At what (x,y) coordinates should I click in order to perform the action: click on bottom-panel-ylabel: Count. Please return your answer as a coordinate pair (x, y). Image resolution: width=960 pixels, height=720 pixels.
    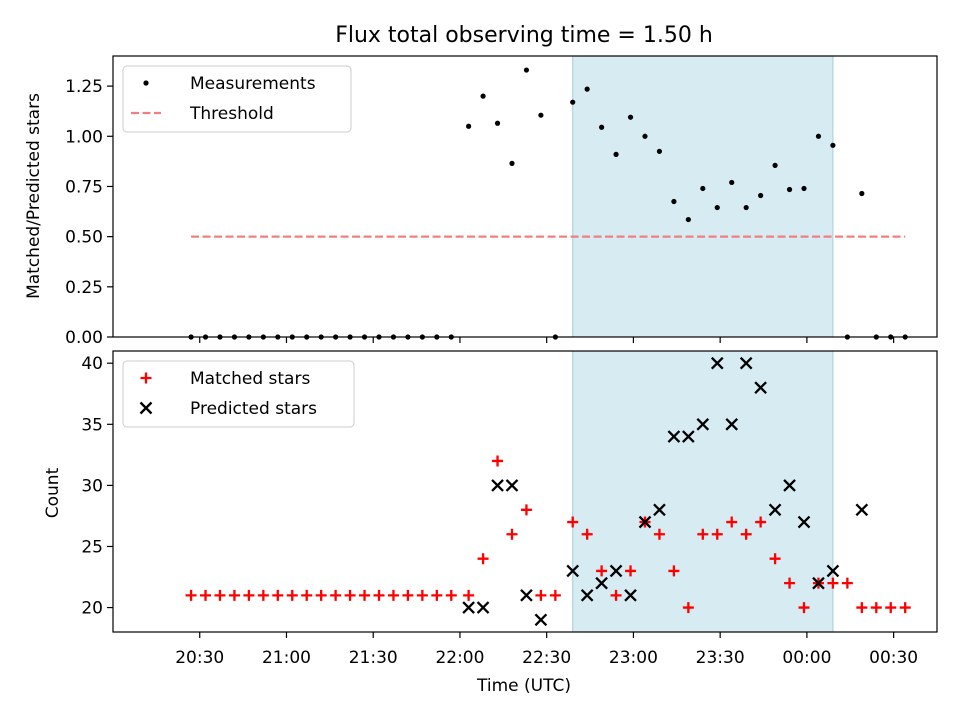
    Looking at the image, I should click on (53, 492).